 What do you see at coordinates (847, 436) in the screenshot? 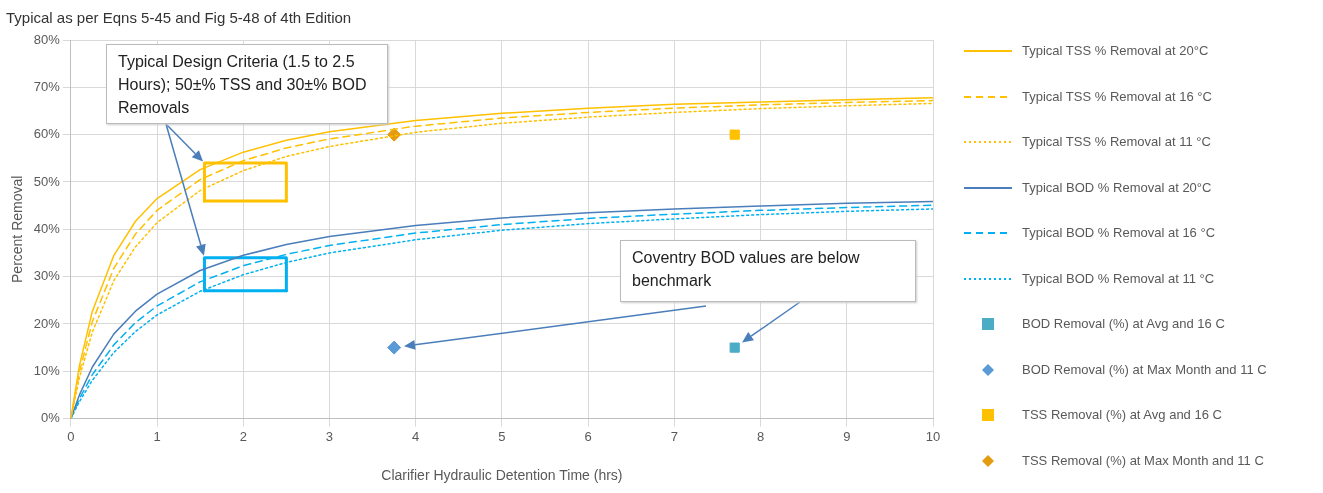
I see `x-tick-label: 9` at bounding box center [847, 436].